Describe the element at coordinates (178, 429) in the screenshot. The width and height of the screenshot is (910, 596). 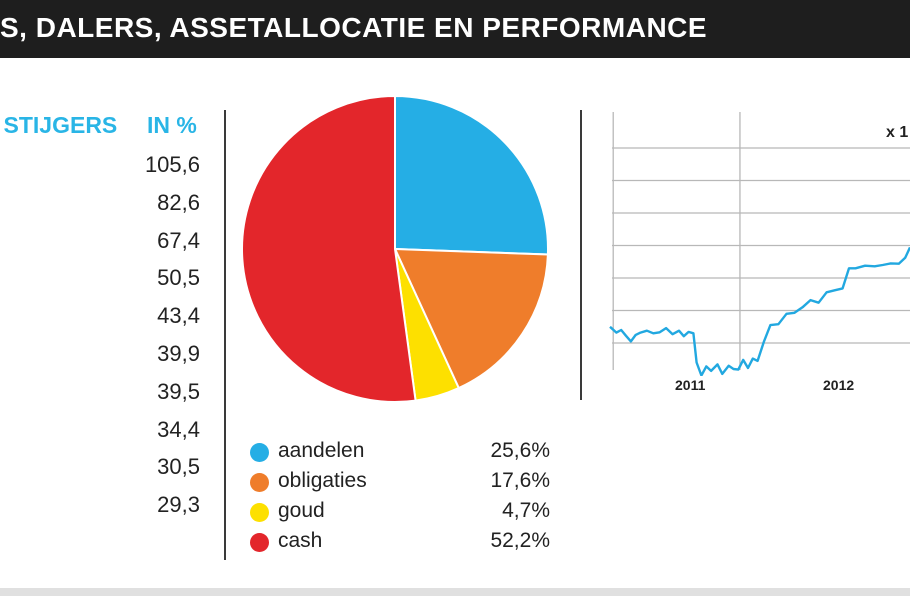
I see `riser-value: 34,4` at that location.